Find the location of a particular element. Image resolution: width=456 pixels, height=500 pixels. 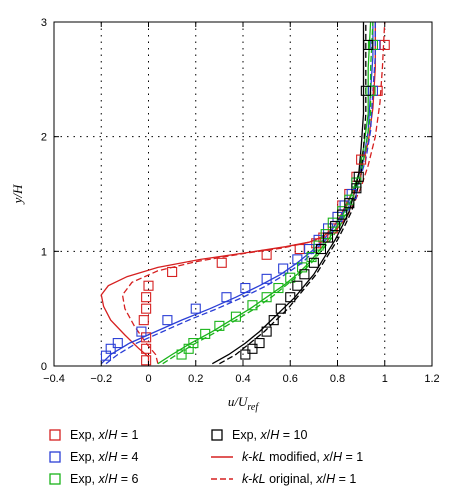

x-tick-label: 0.2 is located at coordinates (195, 379).